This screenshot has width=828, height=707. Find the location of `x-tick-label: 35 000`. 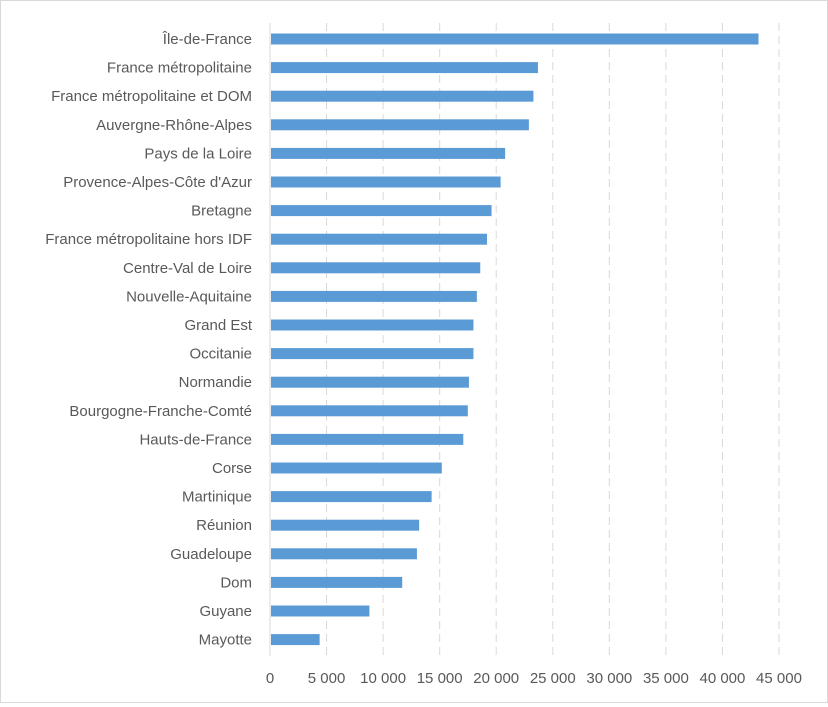

x-tick-label: 35 000 is located at coordinates (666, 678).